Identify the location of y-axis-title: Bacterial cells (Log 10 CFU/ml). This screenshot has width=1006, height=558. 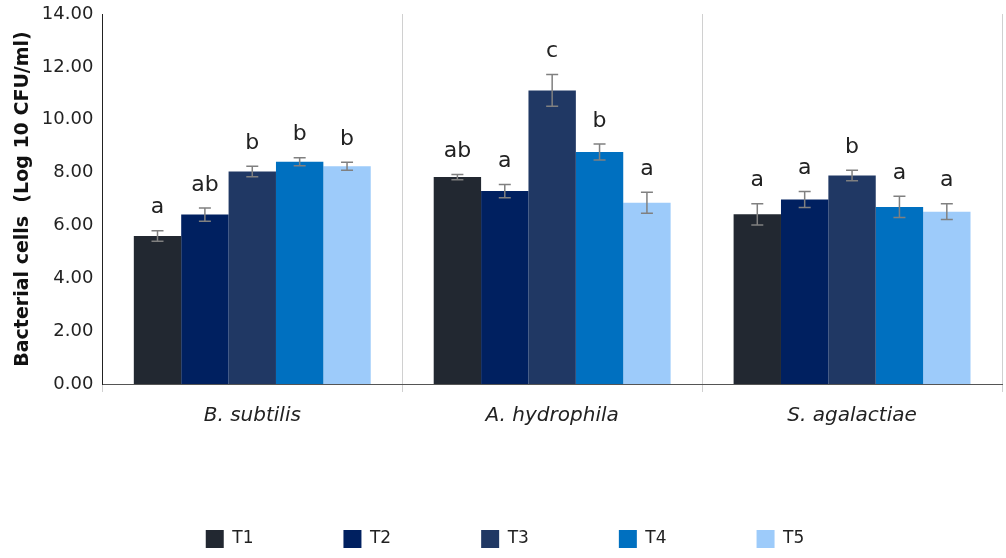
(21, 199).